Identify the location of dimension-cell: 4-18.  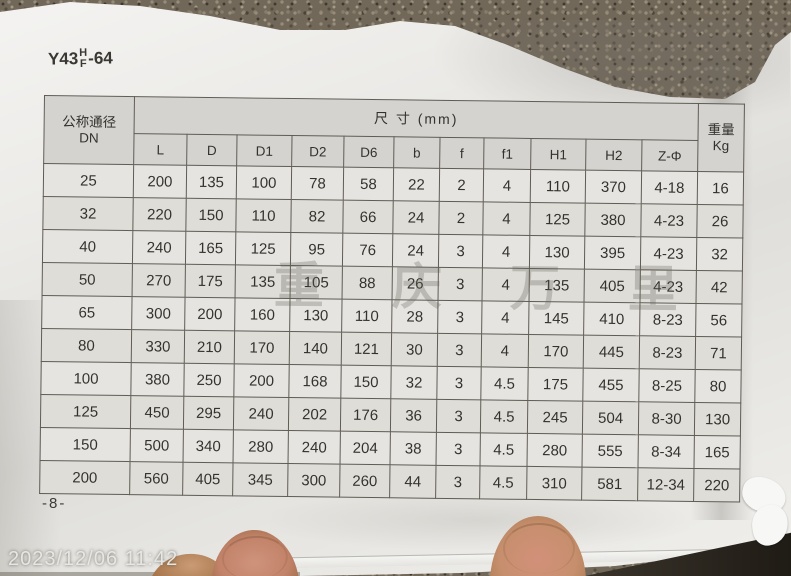
(669, 187).